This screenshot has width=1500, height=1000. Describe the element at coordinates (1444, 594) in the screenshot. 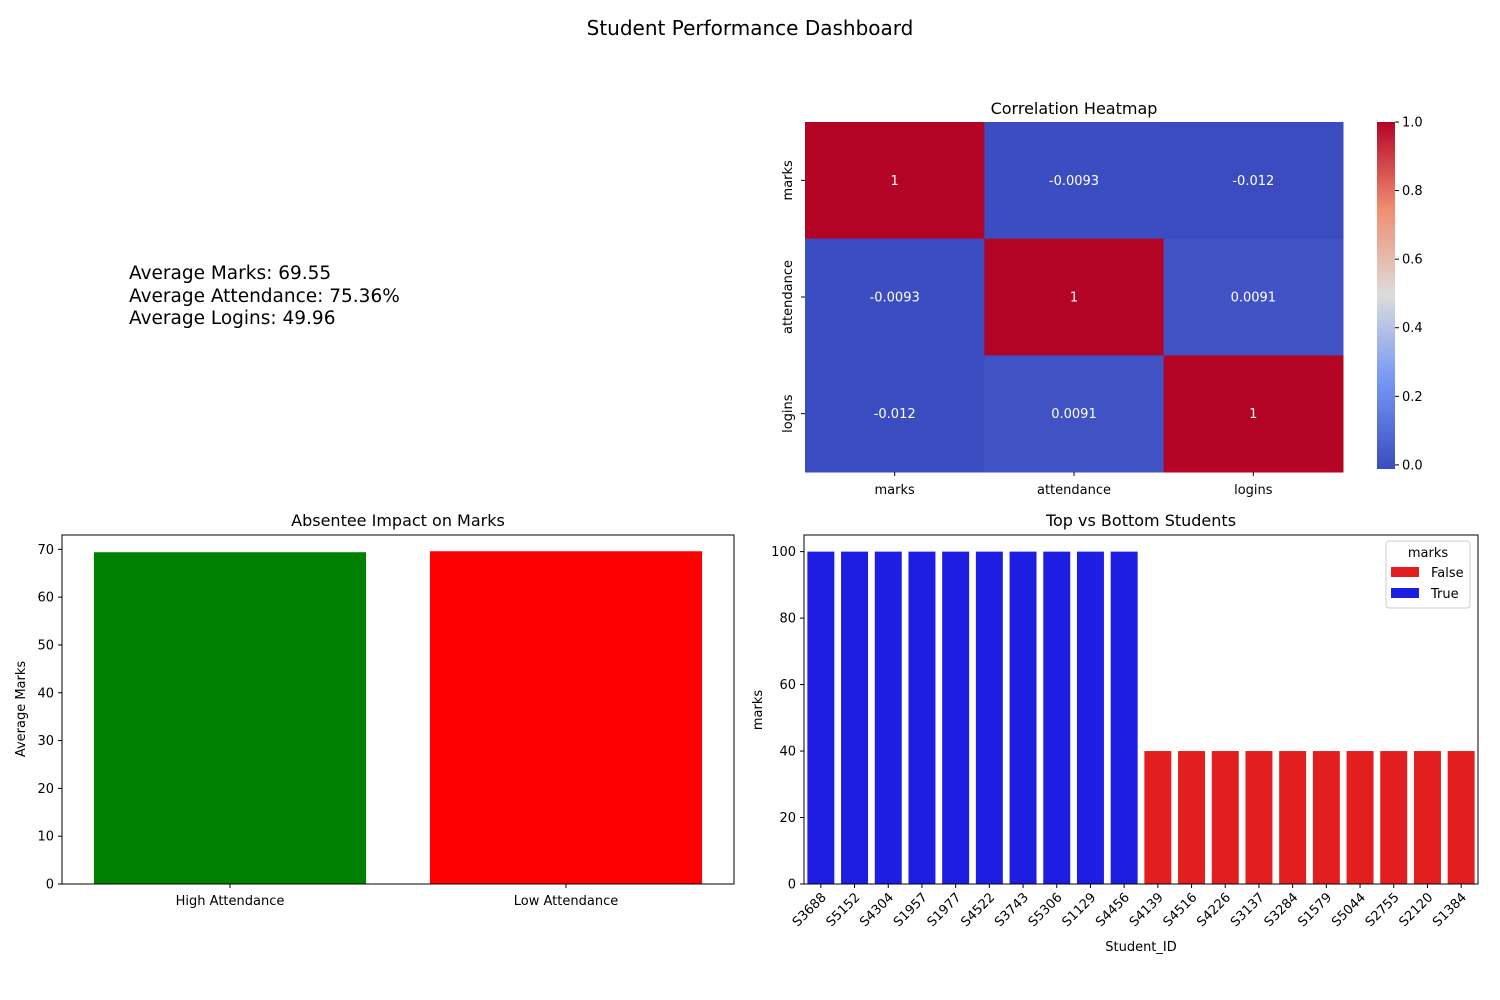

I see `tb-legend-label: True` at that location.